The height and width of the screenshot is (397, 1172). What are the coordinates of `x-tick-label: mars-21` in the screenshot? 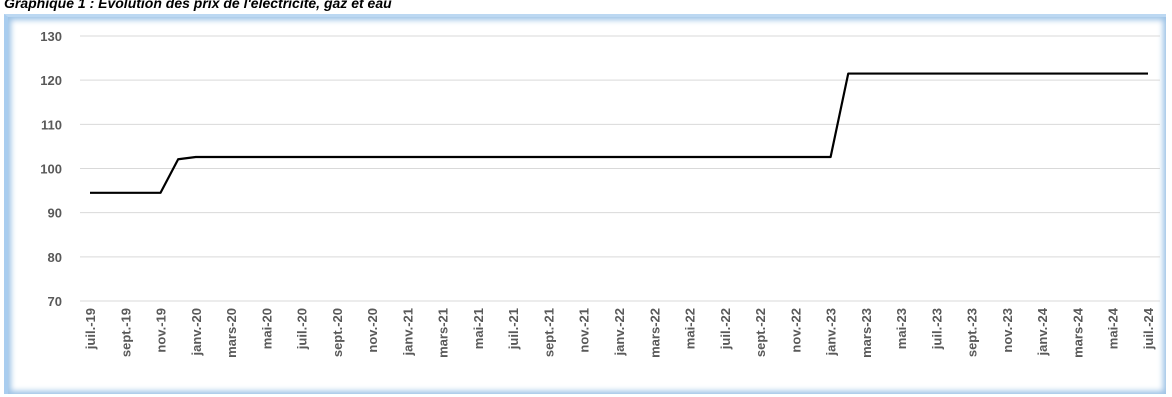 It's located at (443, 333).